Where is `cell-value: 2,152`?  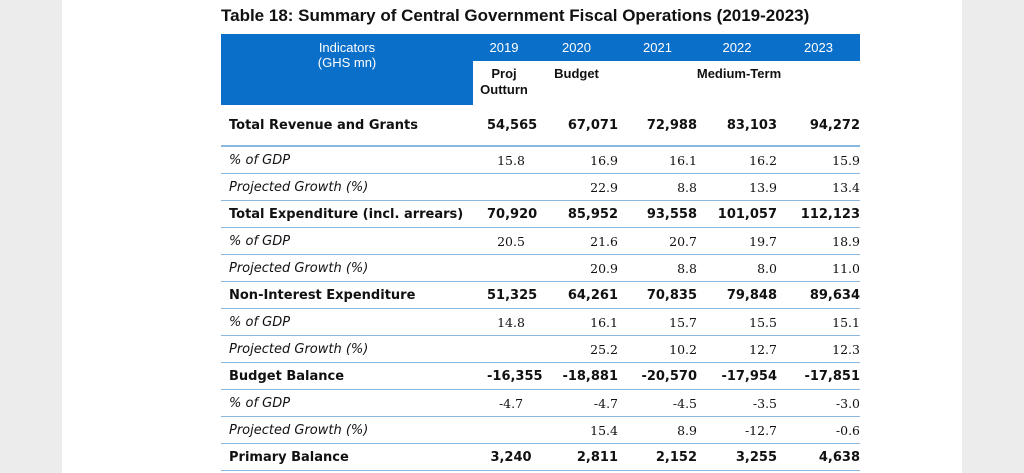 cell-value: 2,152 is located at coordinates (657, 457).